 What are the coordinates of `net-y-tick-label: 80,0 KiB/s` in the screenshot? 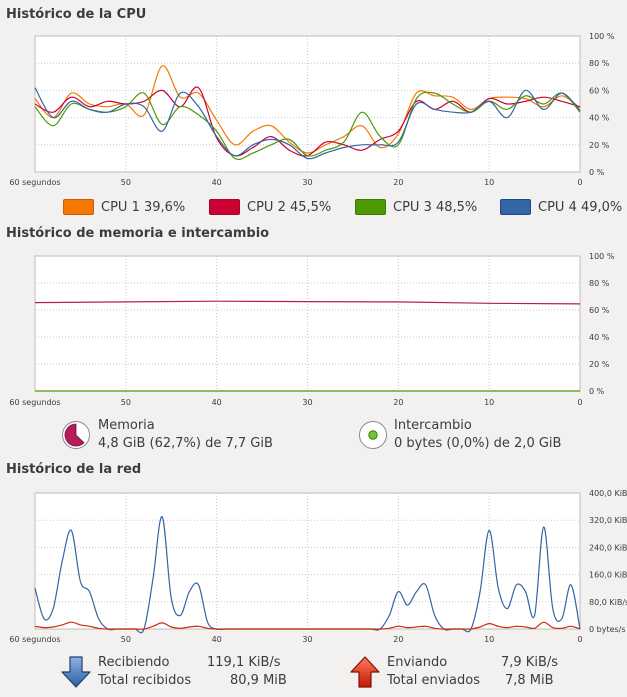 It's located at (608, 602).